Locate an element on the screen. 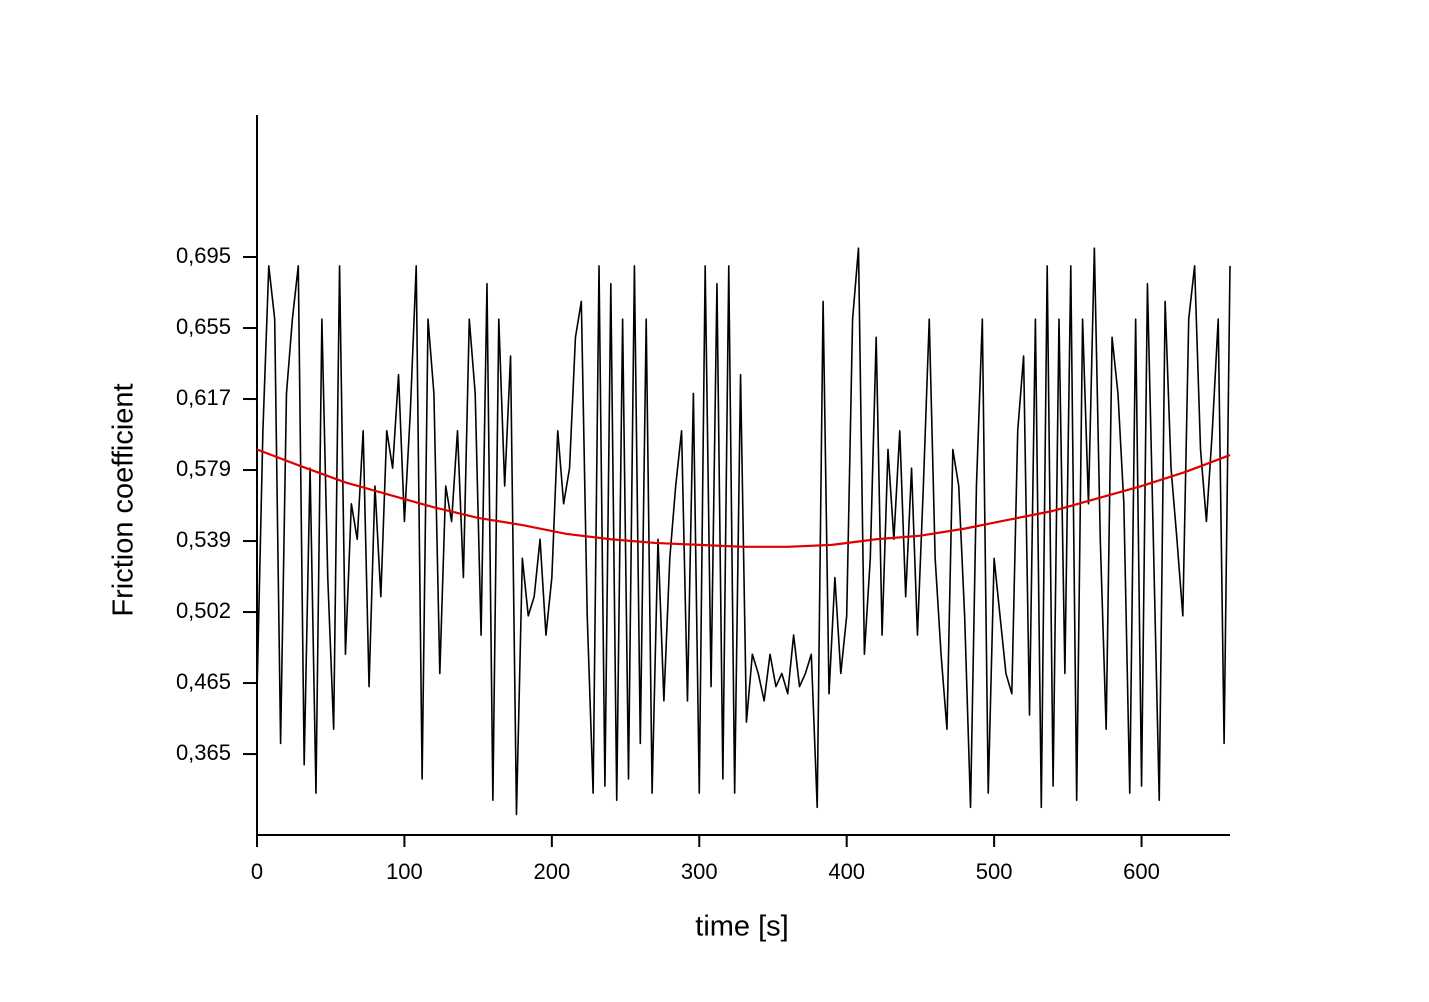 The width and height of the screenshot is (1429, 1002). y-tick-label: 0,365 is located at coordinates (203, 752).